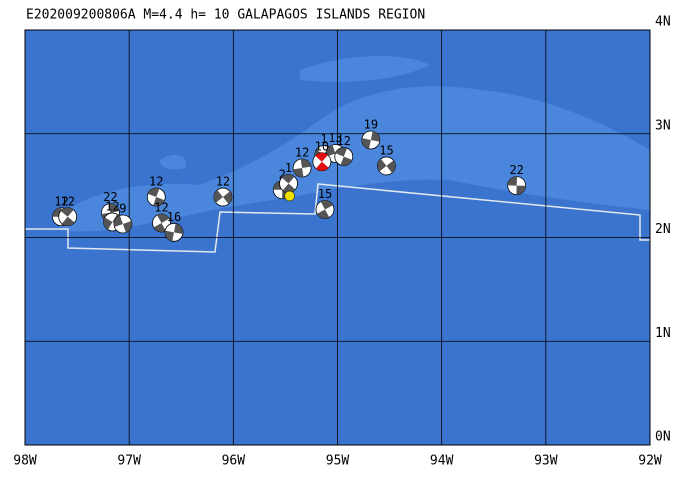 The width and height of the screenshot is (685, 479). I want to click on x-tick-label: 97W, so click(129, 461).